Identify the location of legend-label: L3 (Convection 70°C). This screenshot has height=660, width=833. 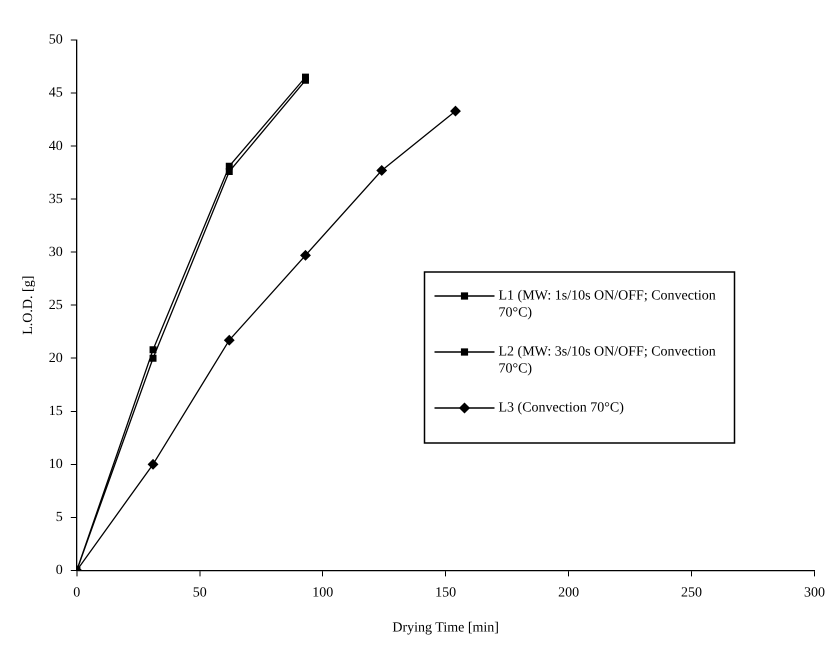
(561, 408).